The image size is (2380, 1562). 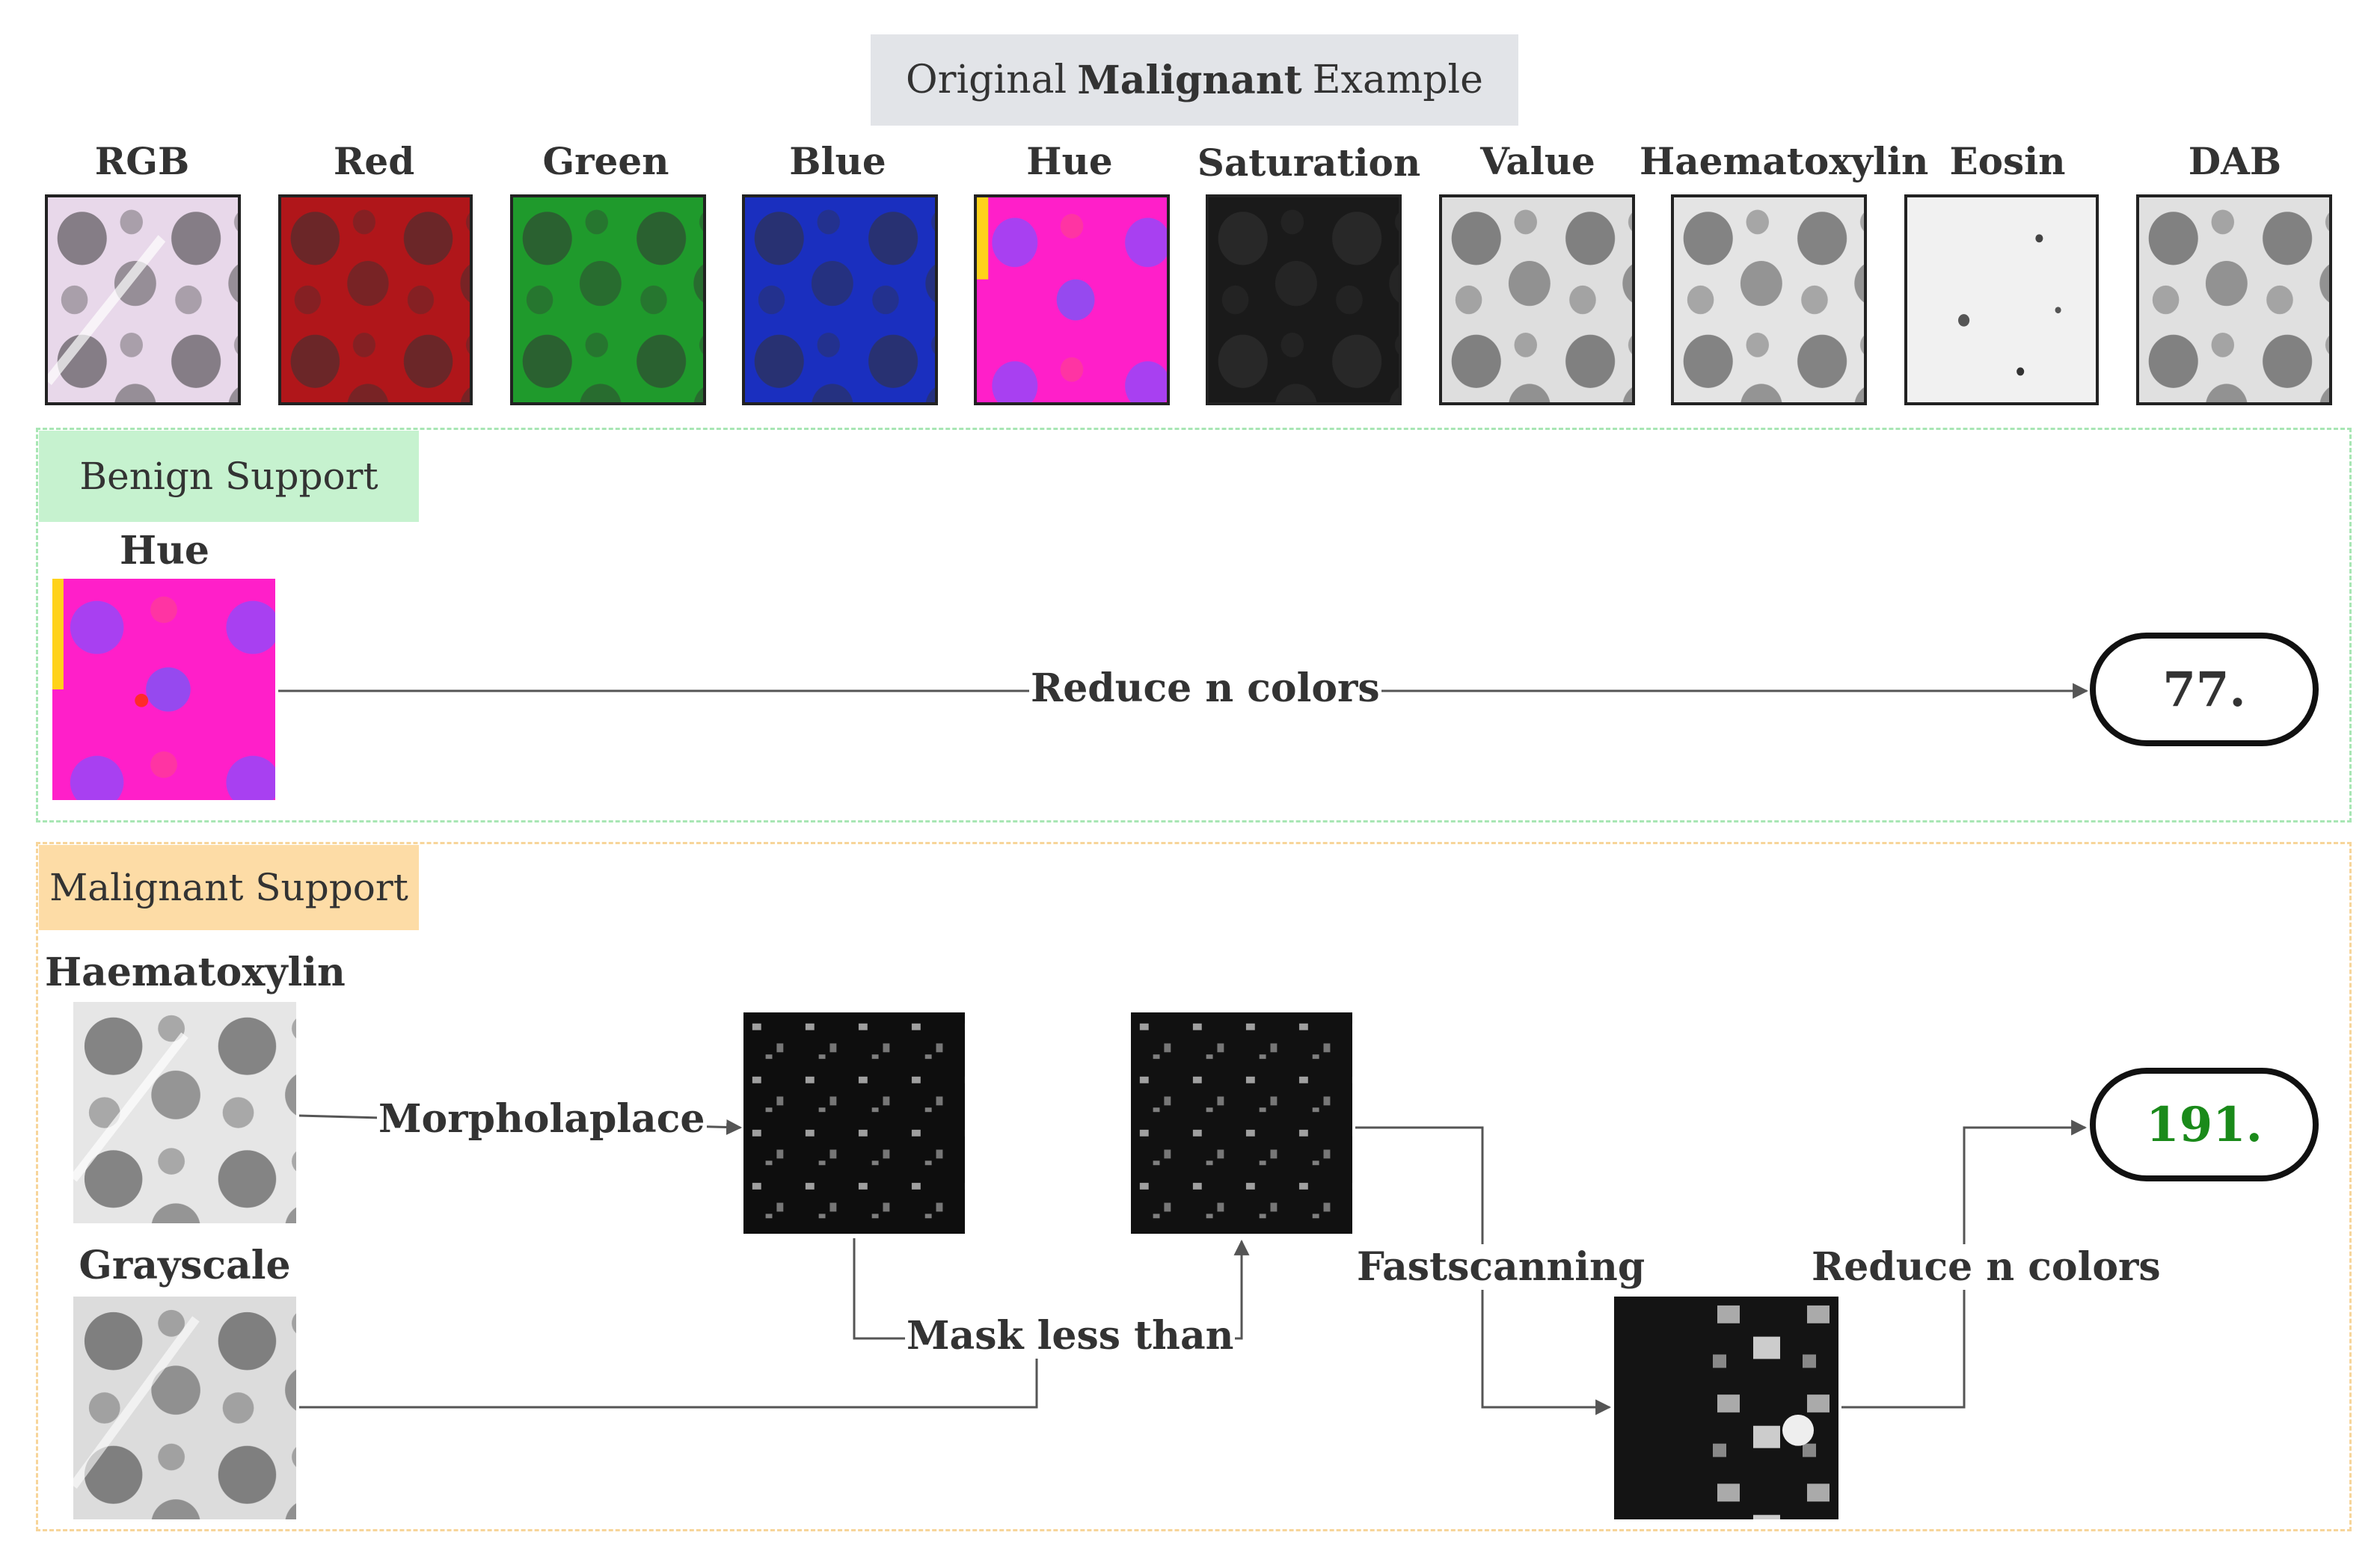 I want to click on thumbnail-saturation, so click(x=1304, y=299).